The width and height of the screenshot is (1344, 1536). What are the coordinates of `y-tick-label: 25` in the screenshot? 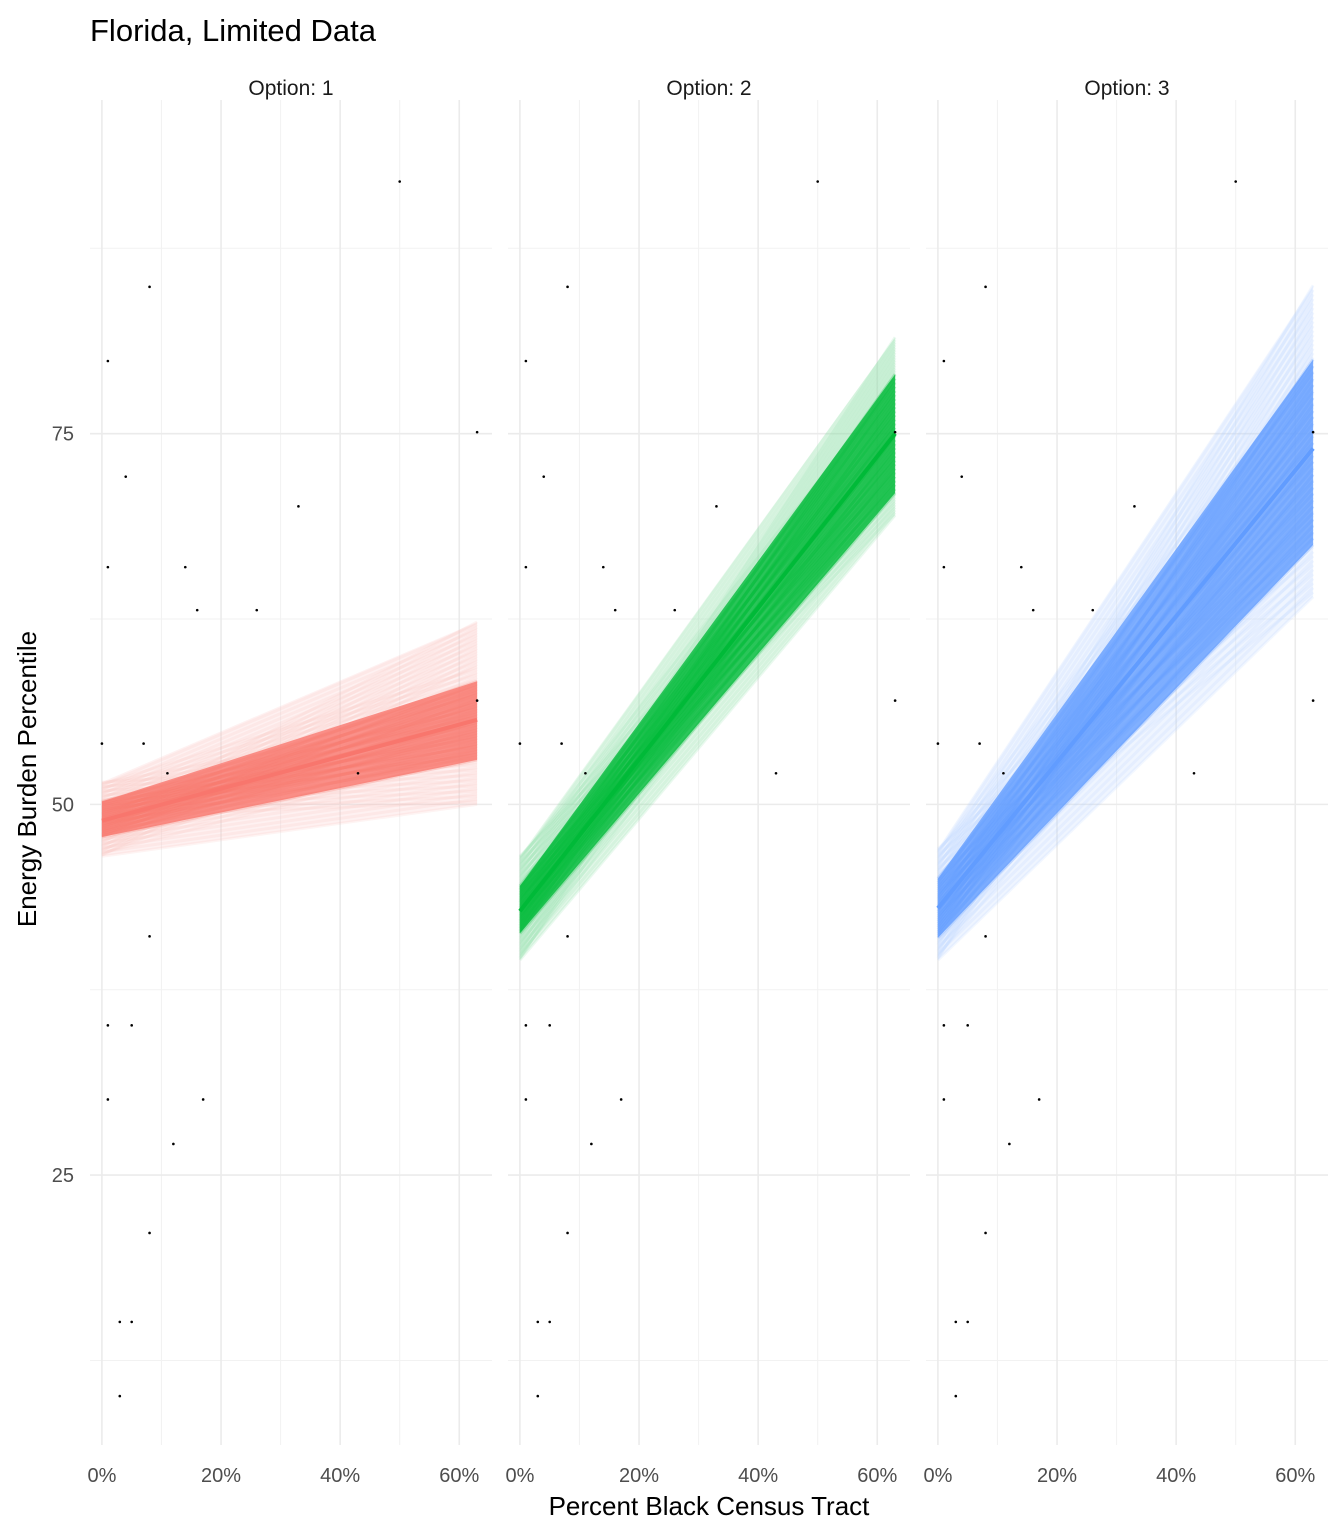 It's located at (63, 1176).